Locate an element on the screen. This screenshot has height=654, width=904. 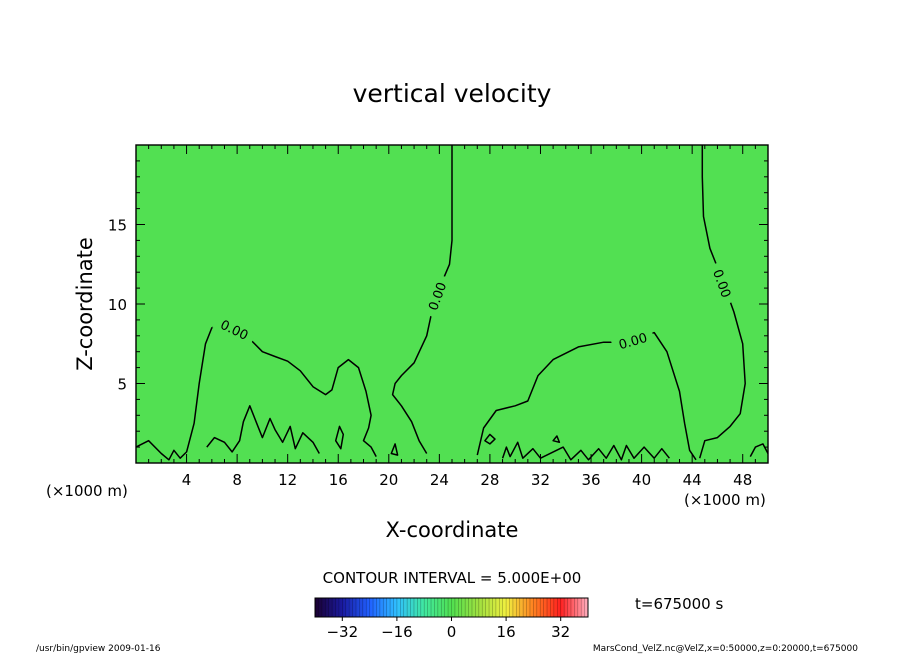
x-axis-title: X-coordinate is located at coordinates (452, 530).